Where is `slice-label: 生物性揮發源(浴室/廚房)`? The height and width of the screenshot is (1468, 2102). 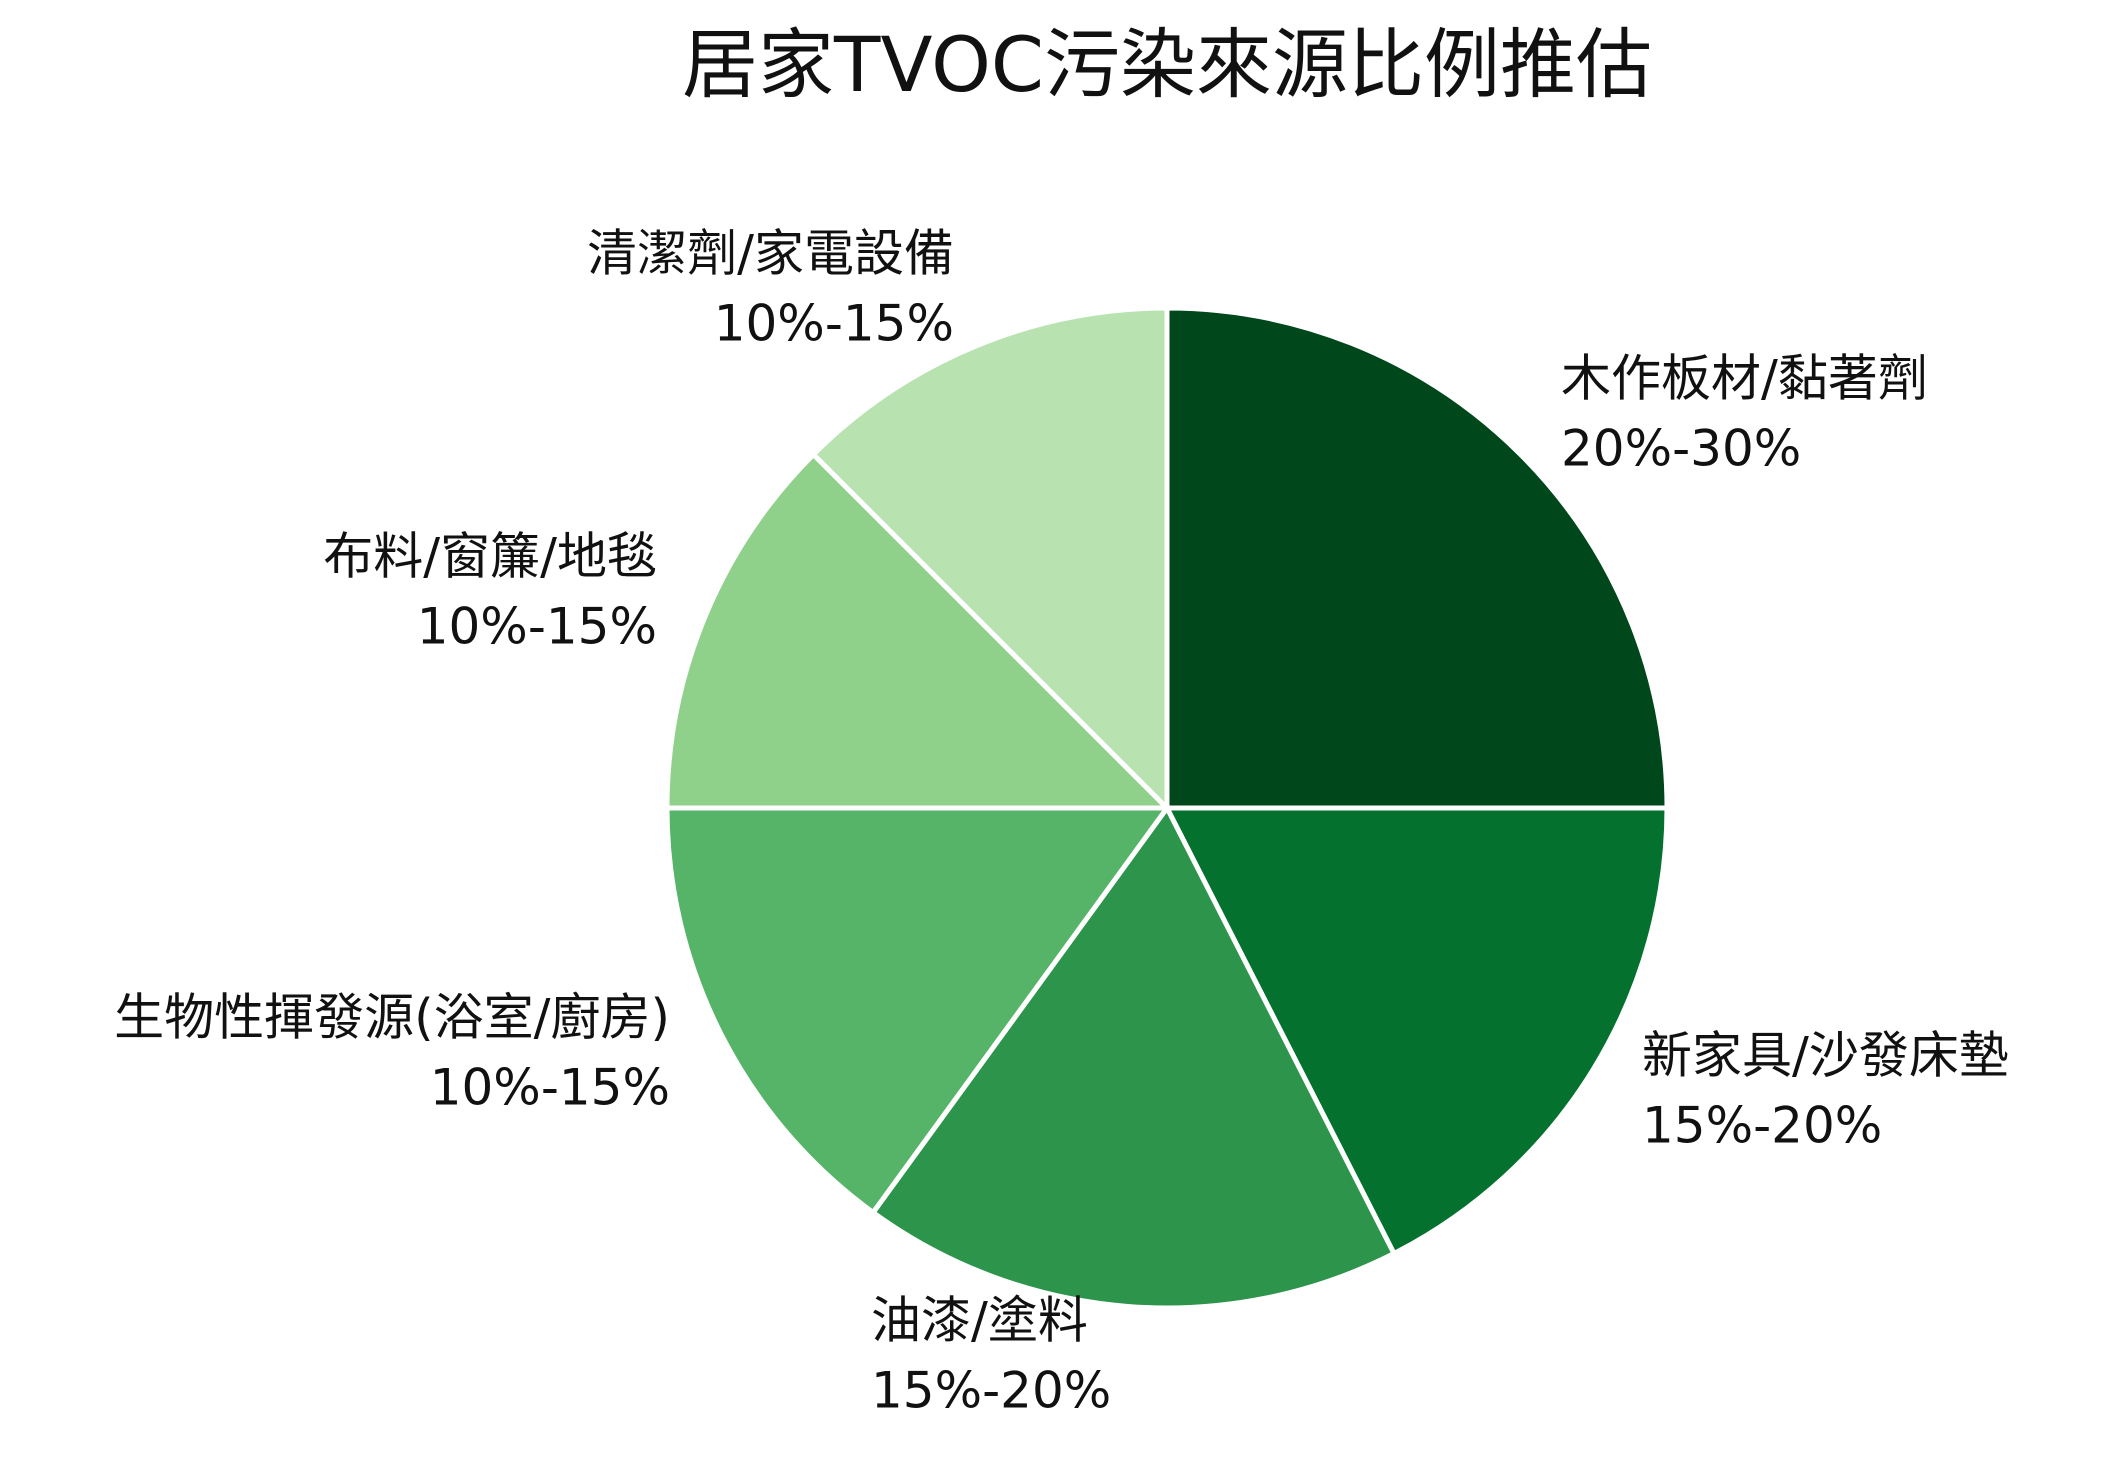
slice-label: 生物性揮發源(浴室/廚房) is located at coordinates (392, 1018).